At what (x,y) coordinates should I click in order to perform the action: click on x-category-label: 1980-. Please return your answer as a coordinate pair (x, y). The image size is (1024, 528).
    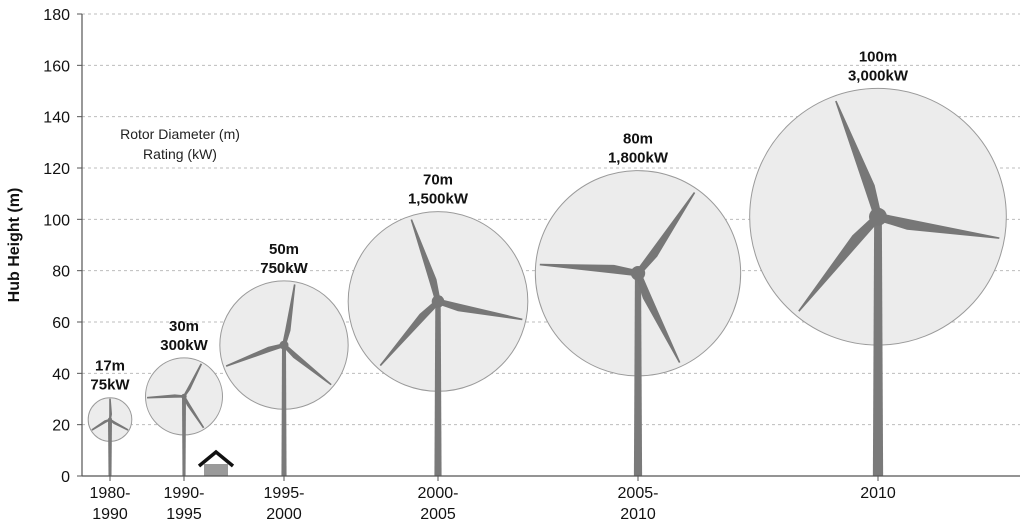
    Looking at the image, I should click on (110, 493).